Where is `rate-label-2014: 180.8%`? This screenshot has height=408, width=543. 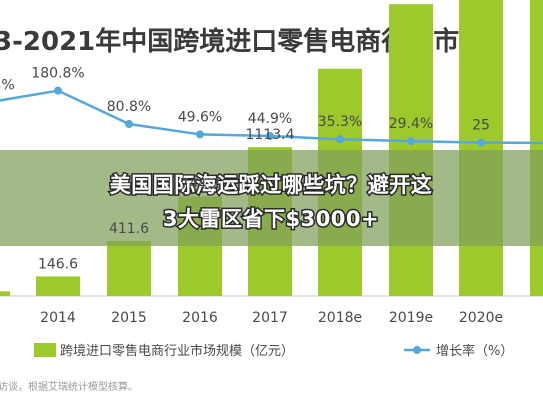
rate-label-2014: 180.8% is located at coordinates (57, 74).